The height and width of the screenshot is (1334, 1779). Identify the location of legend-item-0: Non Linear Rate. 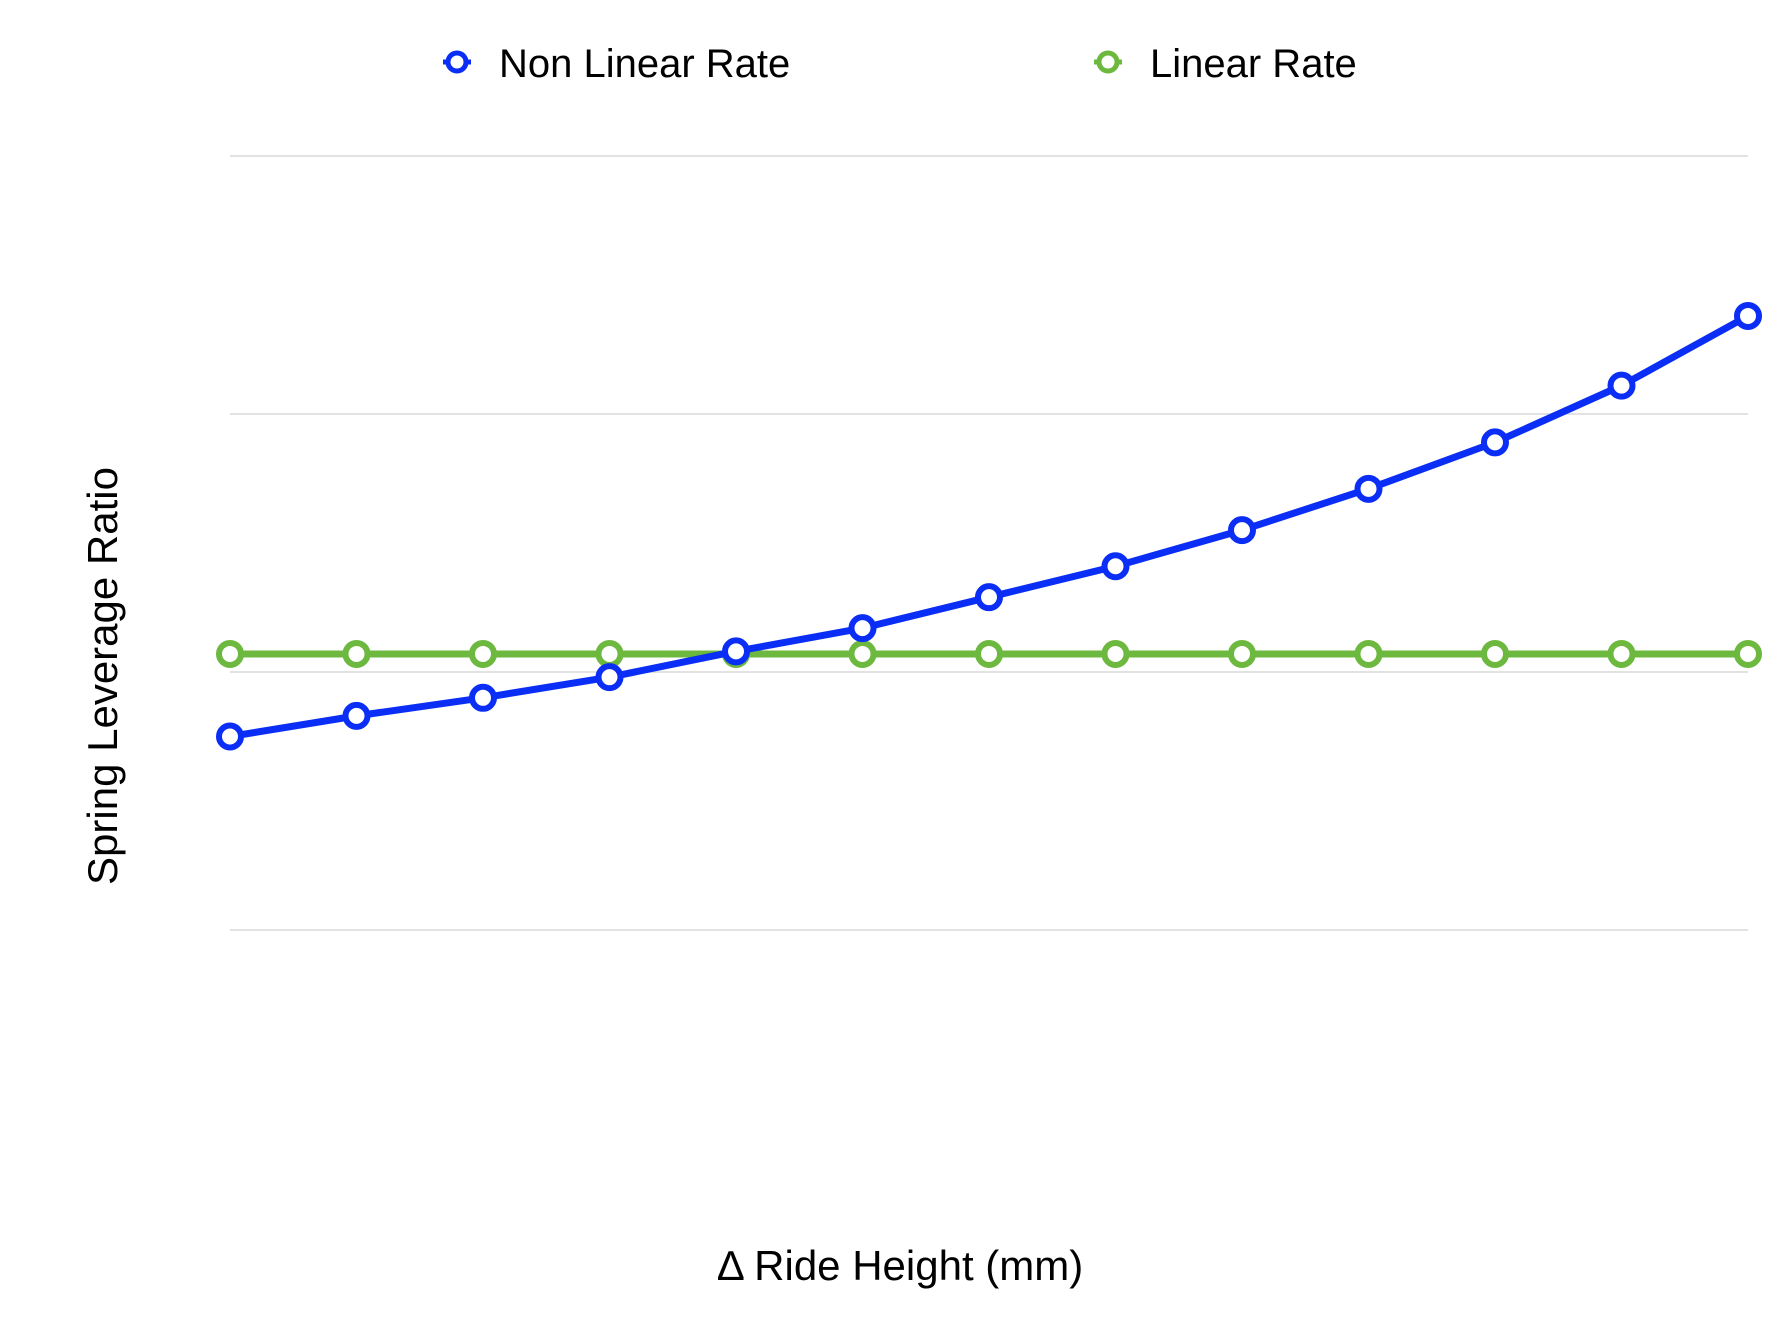
(616, 64).